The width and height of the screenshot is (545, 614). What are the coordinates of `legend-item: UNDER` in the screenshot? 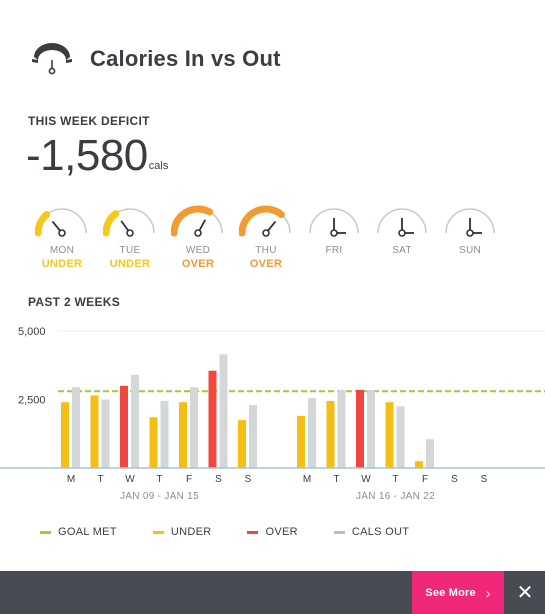 It's located at (182, 532).